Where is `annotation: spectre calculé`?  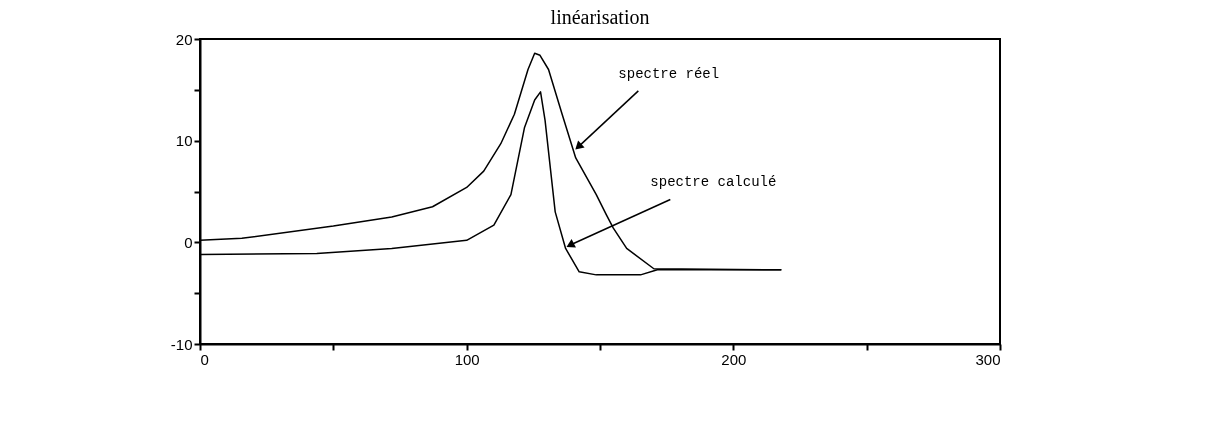 annotation: spectre calculé is located at coordinates (713, 182).